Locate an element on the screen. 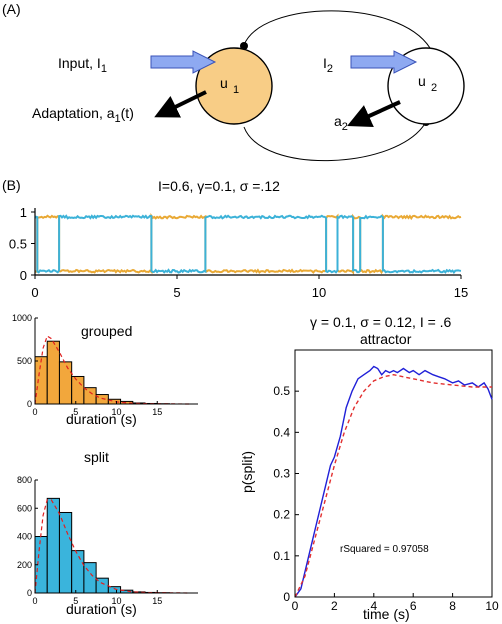 The width and height of the screenshot is (502, 624). attractor-ytick-label: 0 is located at coordinates (286, 597).